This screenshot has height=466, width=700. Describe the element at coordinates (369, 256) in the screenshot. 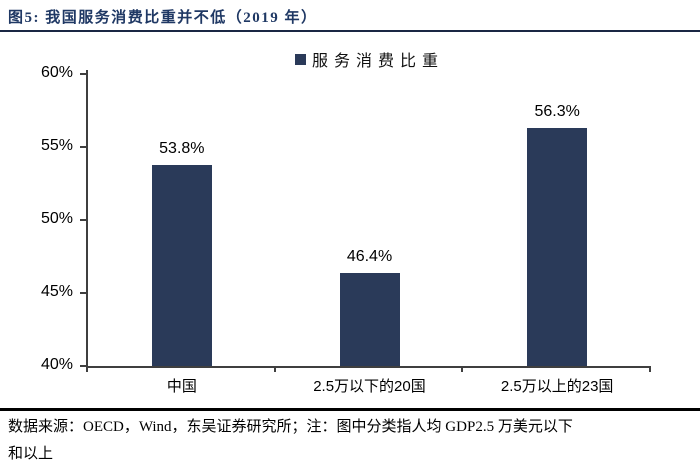

I see `bar-value-label: 46.4%` at that location.